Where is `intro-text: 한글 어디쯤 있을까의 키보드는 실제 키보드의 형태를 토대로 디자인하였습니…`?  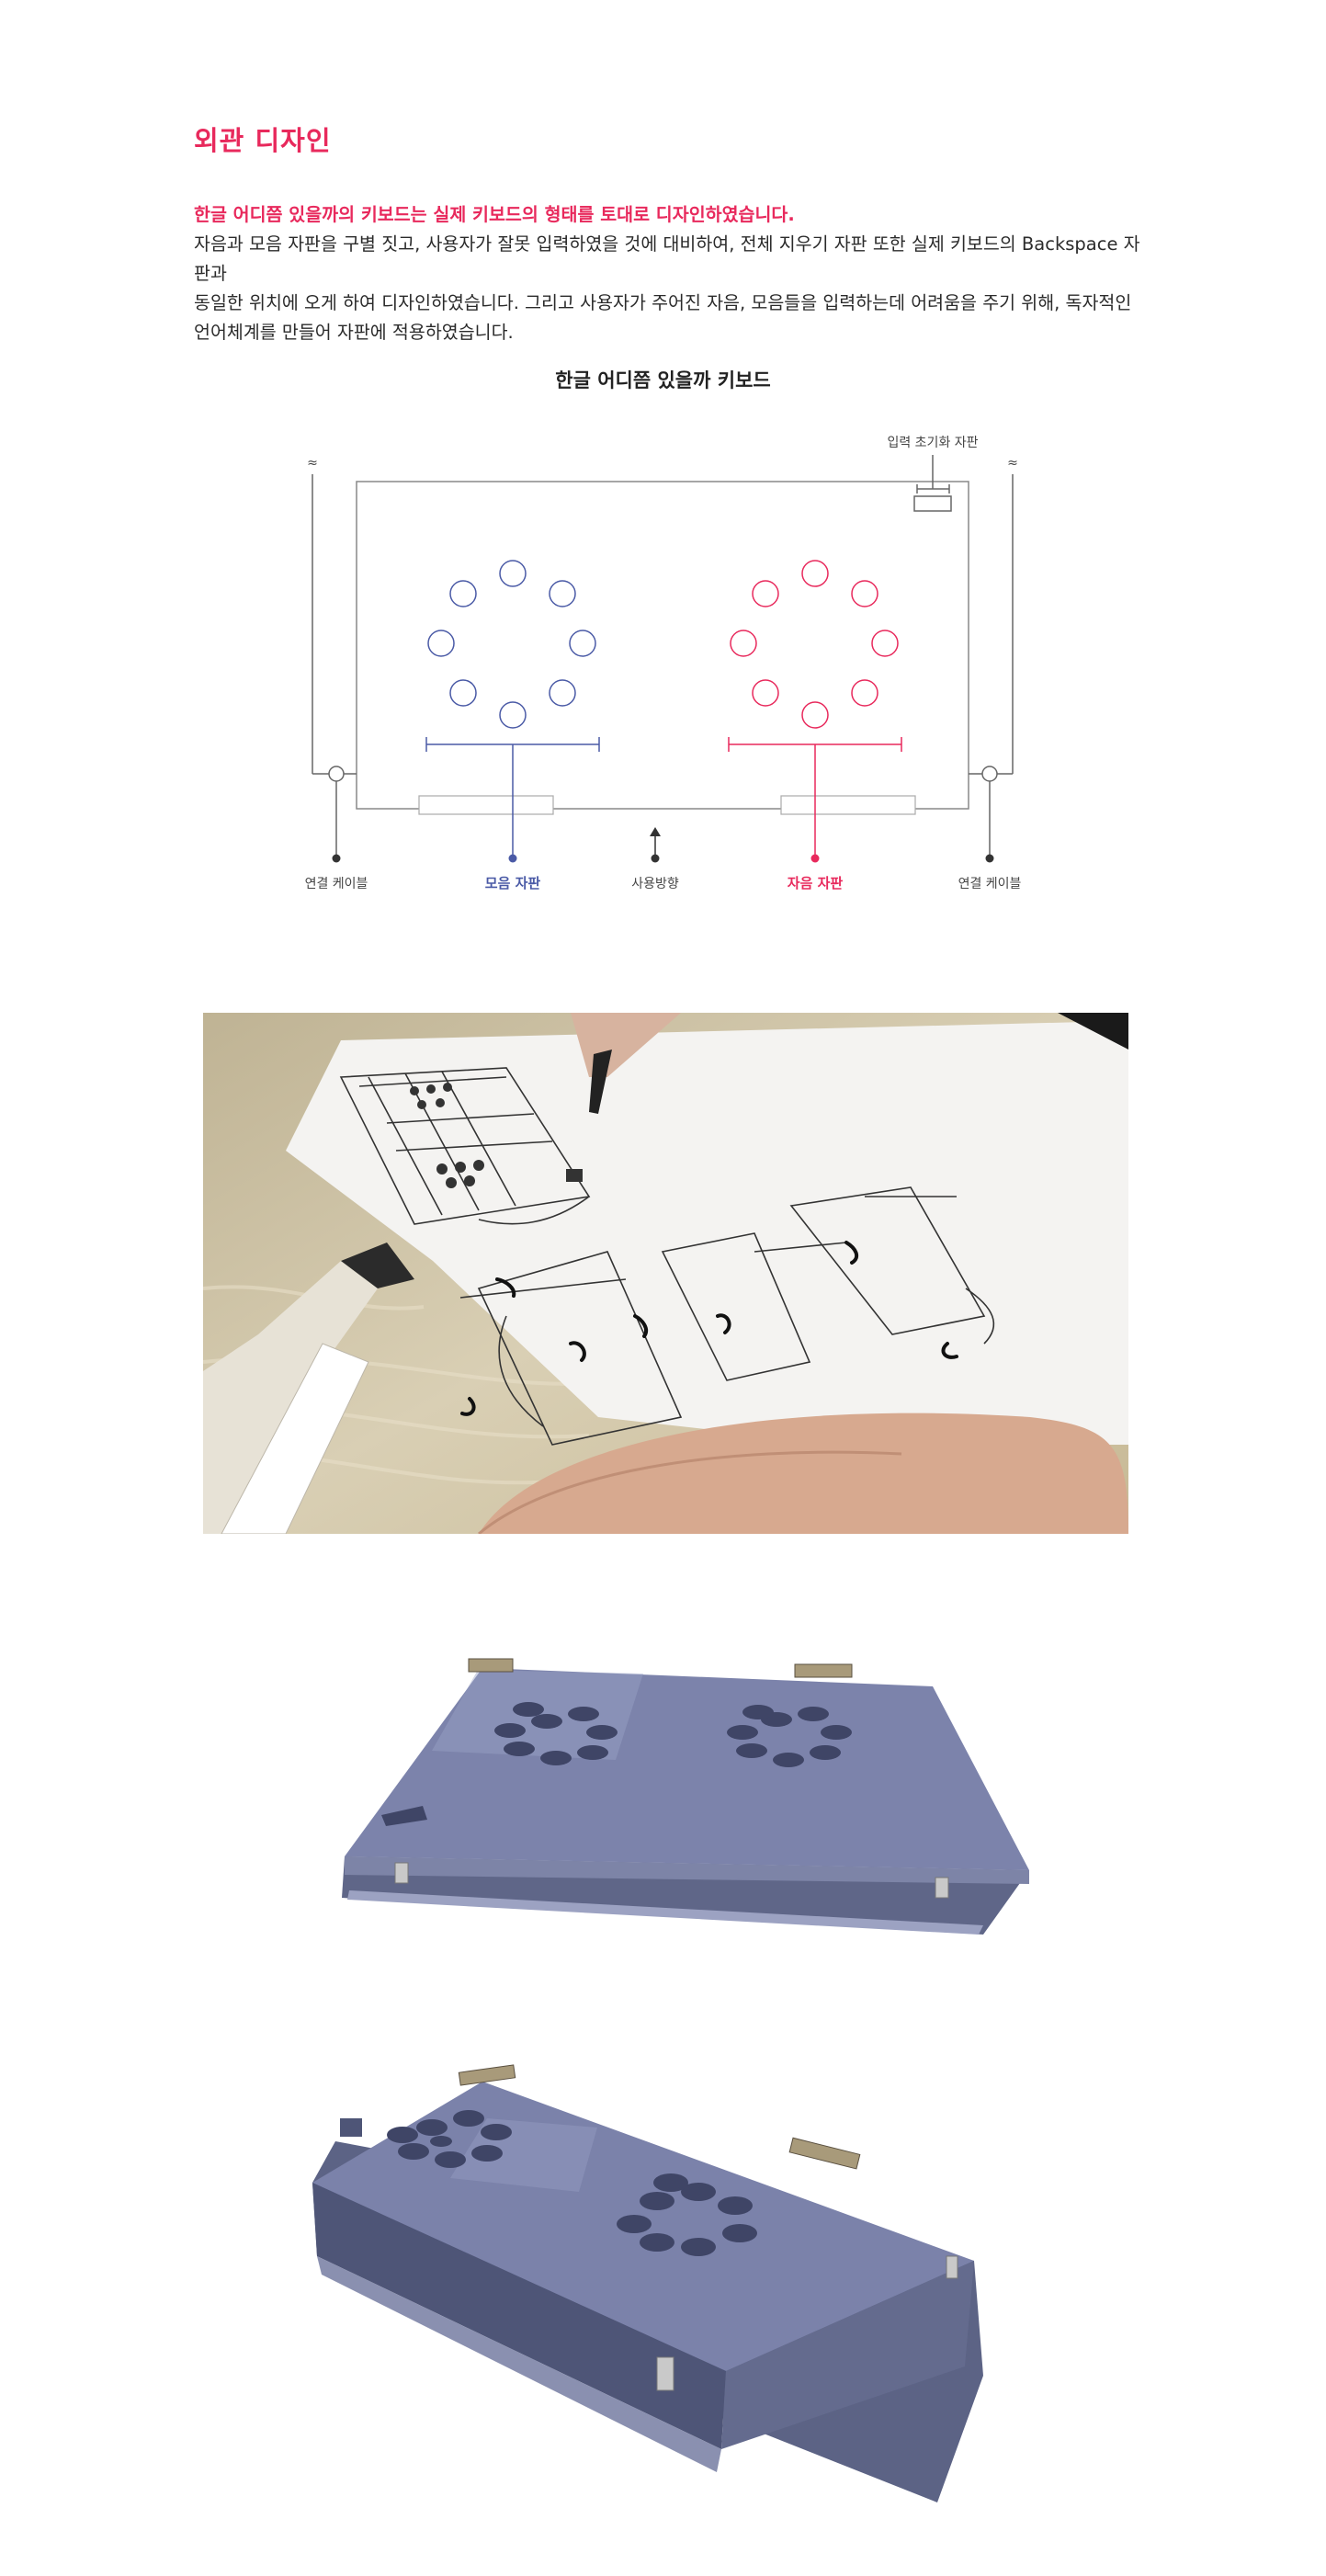 intro-text: 한글 어디쯤 있을까의 키보드는 실제 키보드의 형태를 토대로 디자인하였습니… is located at coordinates (672, 273).